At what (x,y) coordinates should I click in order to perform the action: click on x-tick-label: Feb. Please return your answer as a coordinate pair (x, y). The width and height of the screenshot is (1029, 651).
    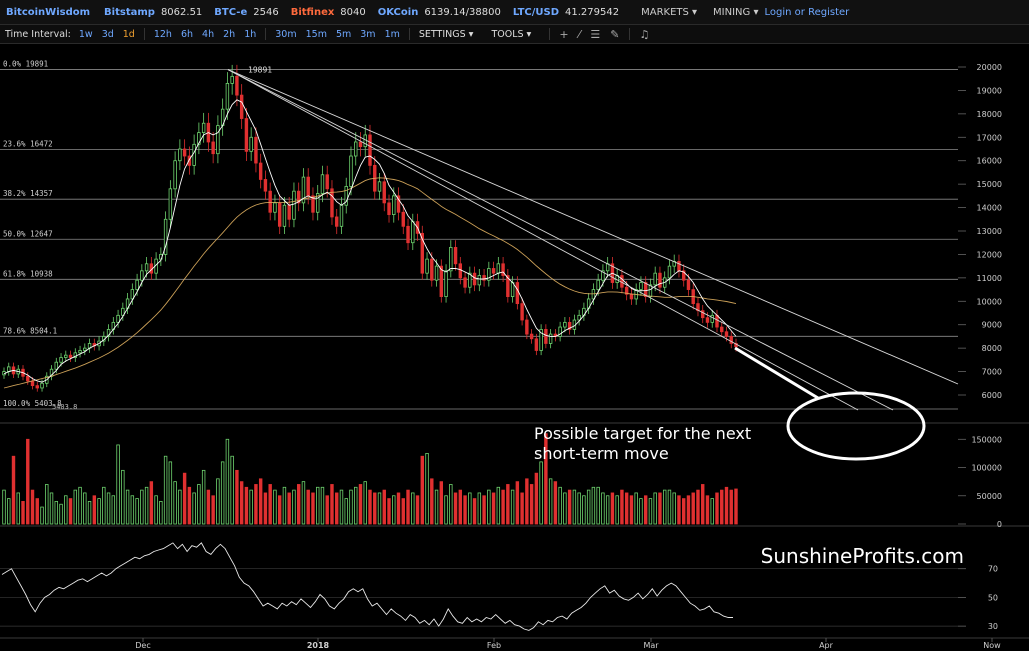
    Looking at the image, I should click on (494, 645).